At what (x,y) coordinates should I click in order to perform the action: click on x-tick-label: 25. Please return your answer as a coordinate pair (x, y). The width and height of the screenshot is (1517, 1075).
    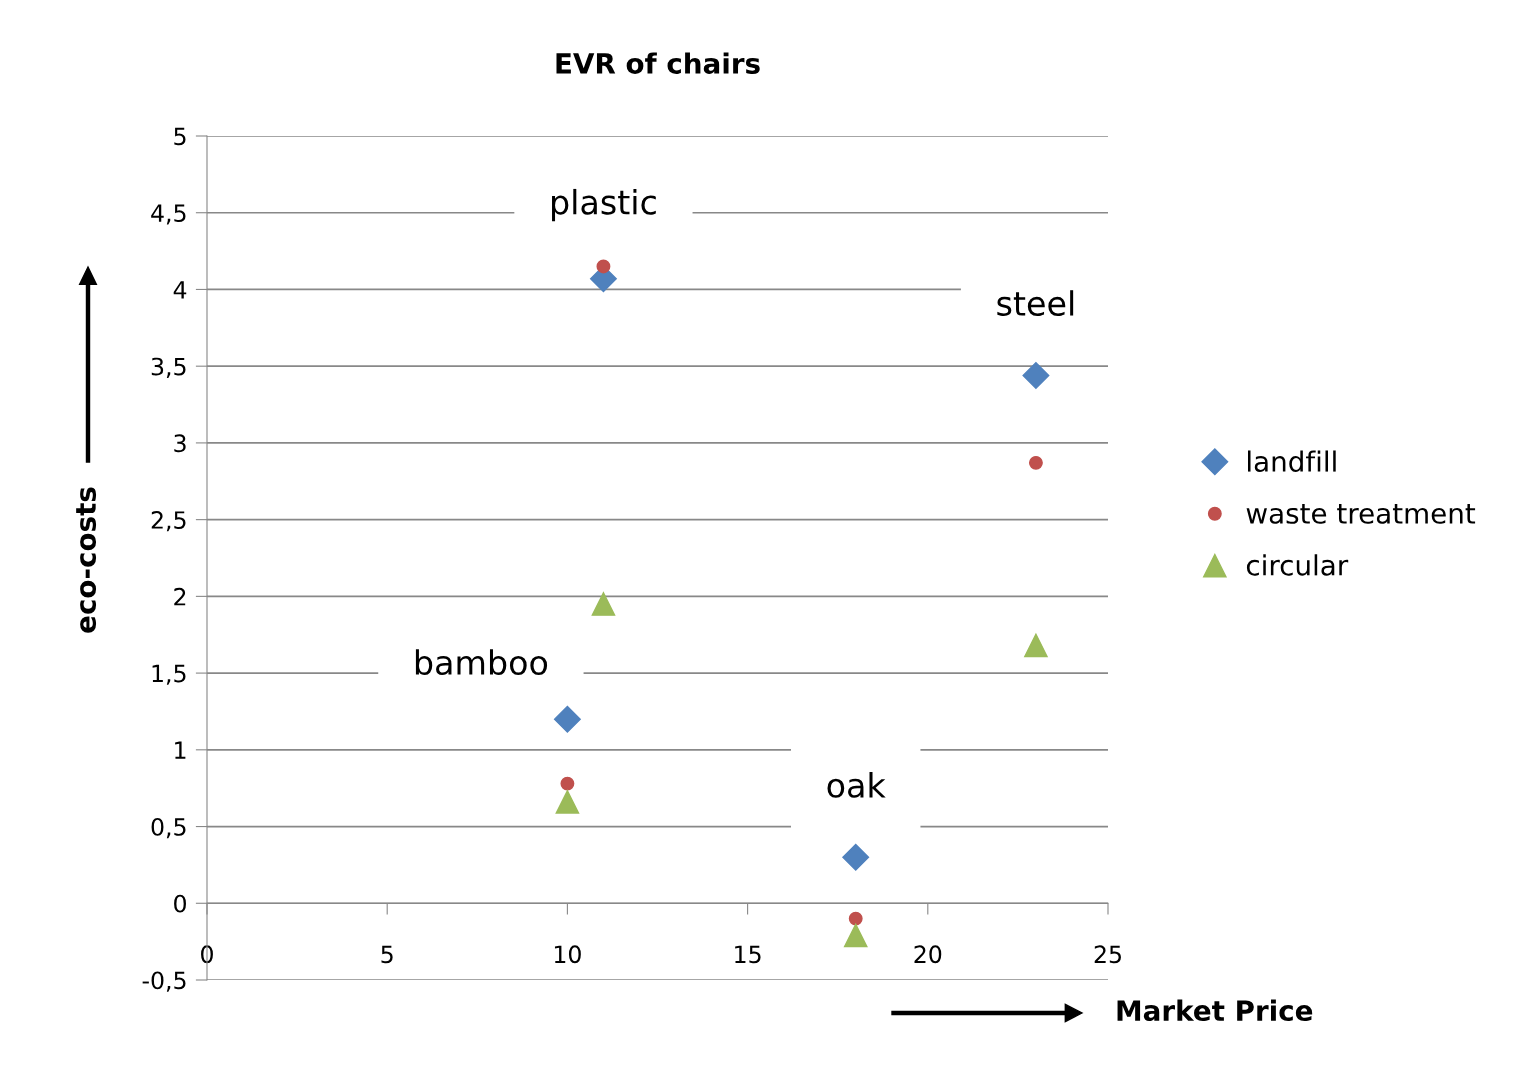
    Looking at the image, I should click on (1107, 954).